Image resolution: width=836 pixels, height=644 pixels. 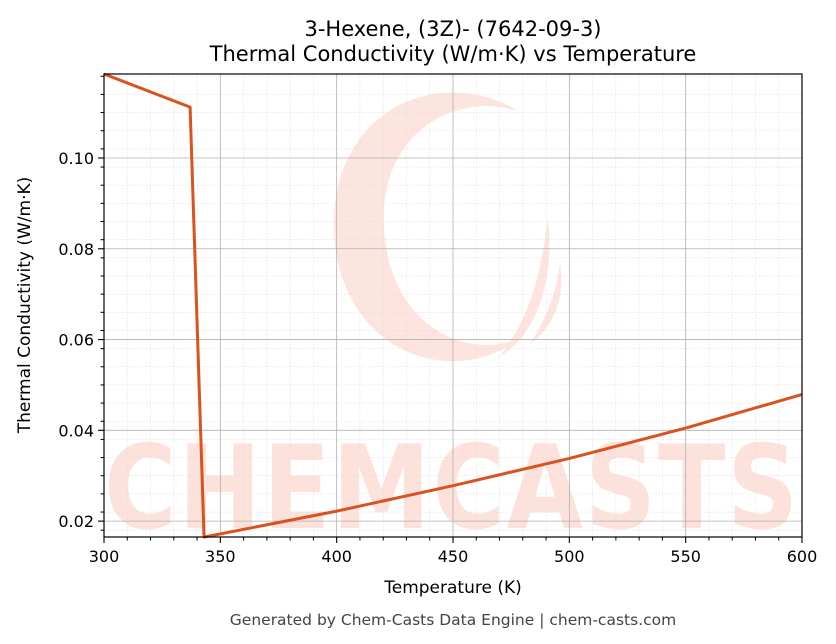 What do you see at coordinates (76, 158) in the screenshot?
I see `y-tick-label: 0.10` at bounding box center [76, 158].